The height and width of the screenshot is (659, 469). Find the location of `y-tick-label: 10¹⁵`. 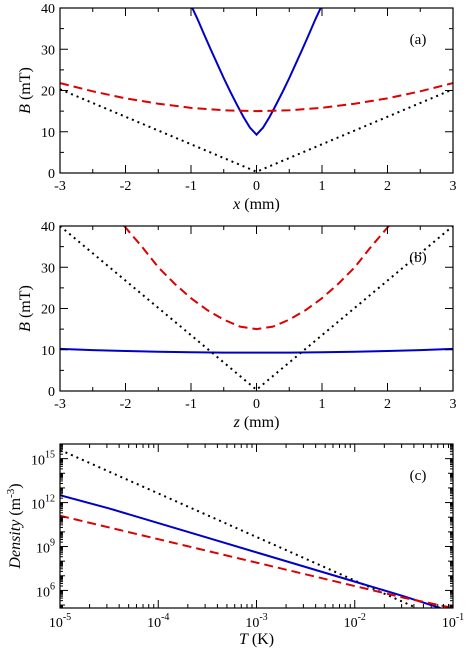

y-tick-label: 10¹⁵ is located at coordinates (43, 459).